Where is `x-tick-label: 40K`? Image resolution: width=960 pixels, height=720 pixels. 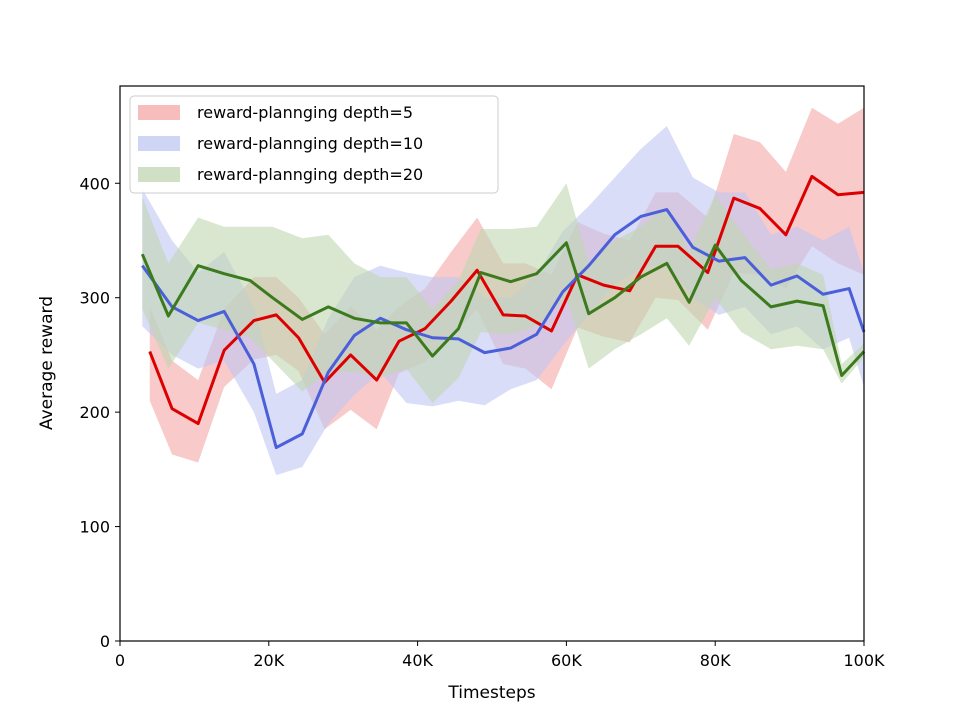 x-tick-label: 40K is located at coordinates (417, 660).